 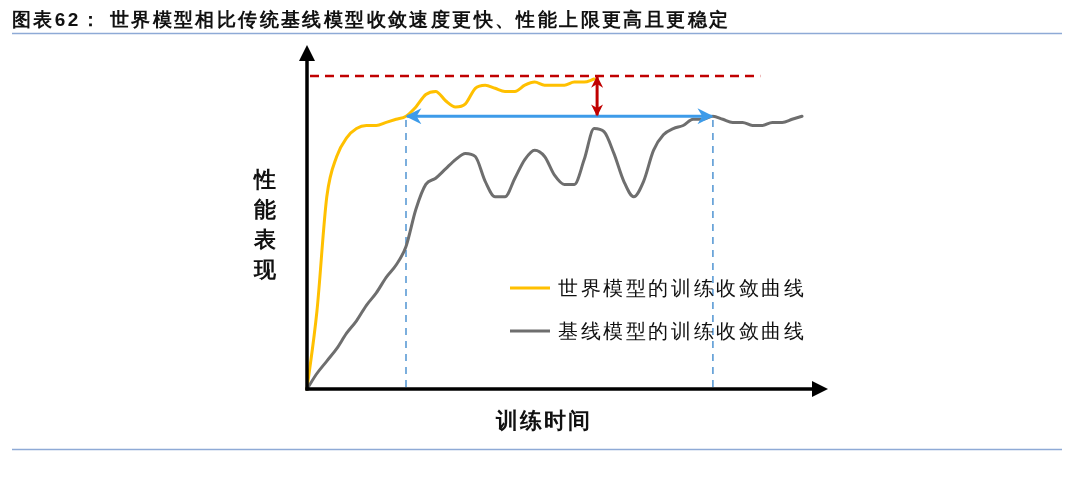 What do you see at coordinates (265, 224) in the screenshot?
I see `ylabel: 性能表现` at bounding box center [265, 224].